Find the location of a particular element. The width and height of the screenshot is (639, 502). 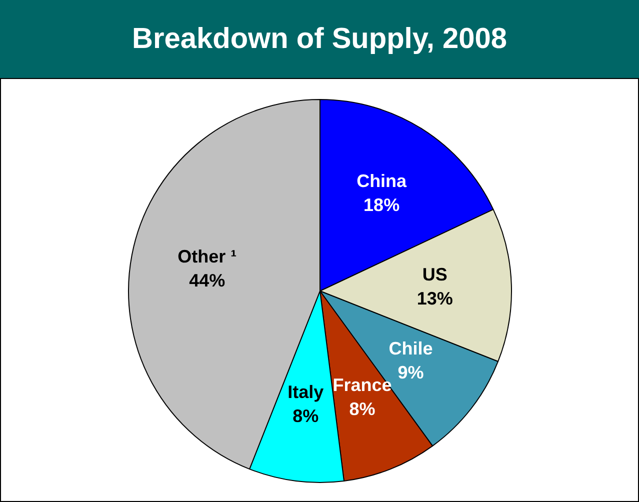

slice-label: Chile is located at coordinates (410, 348).